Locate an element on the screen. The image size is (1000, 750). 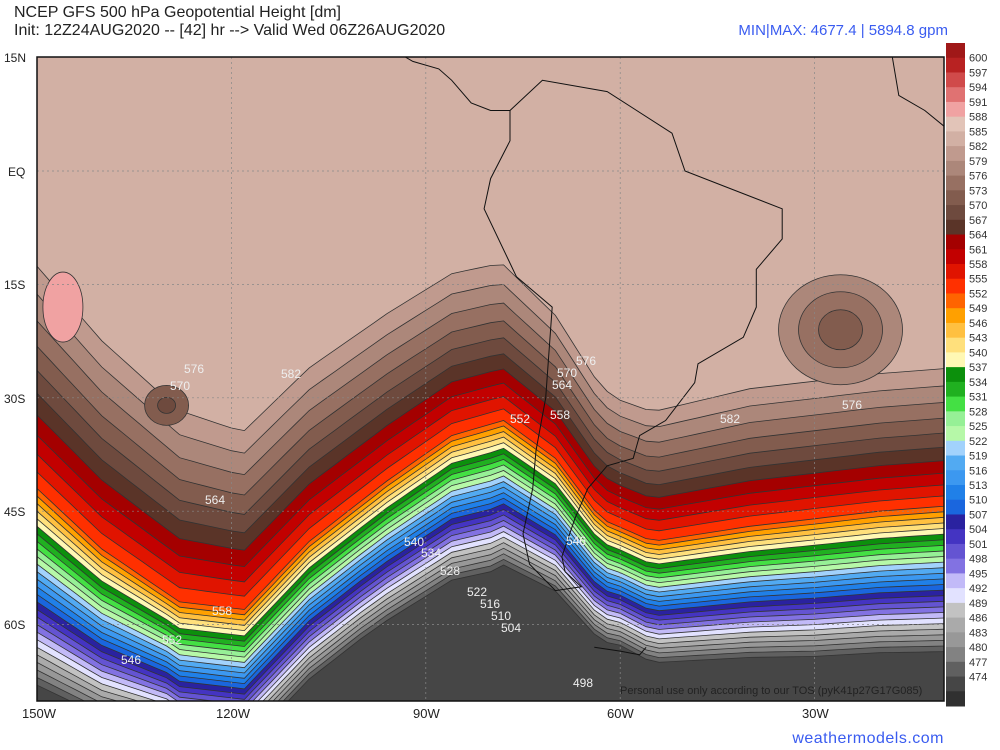
contour-label: 516 is located at coordinates (490, 604).